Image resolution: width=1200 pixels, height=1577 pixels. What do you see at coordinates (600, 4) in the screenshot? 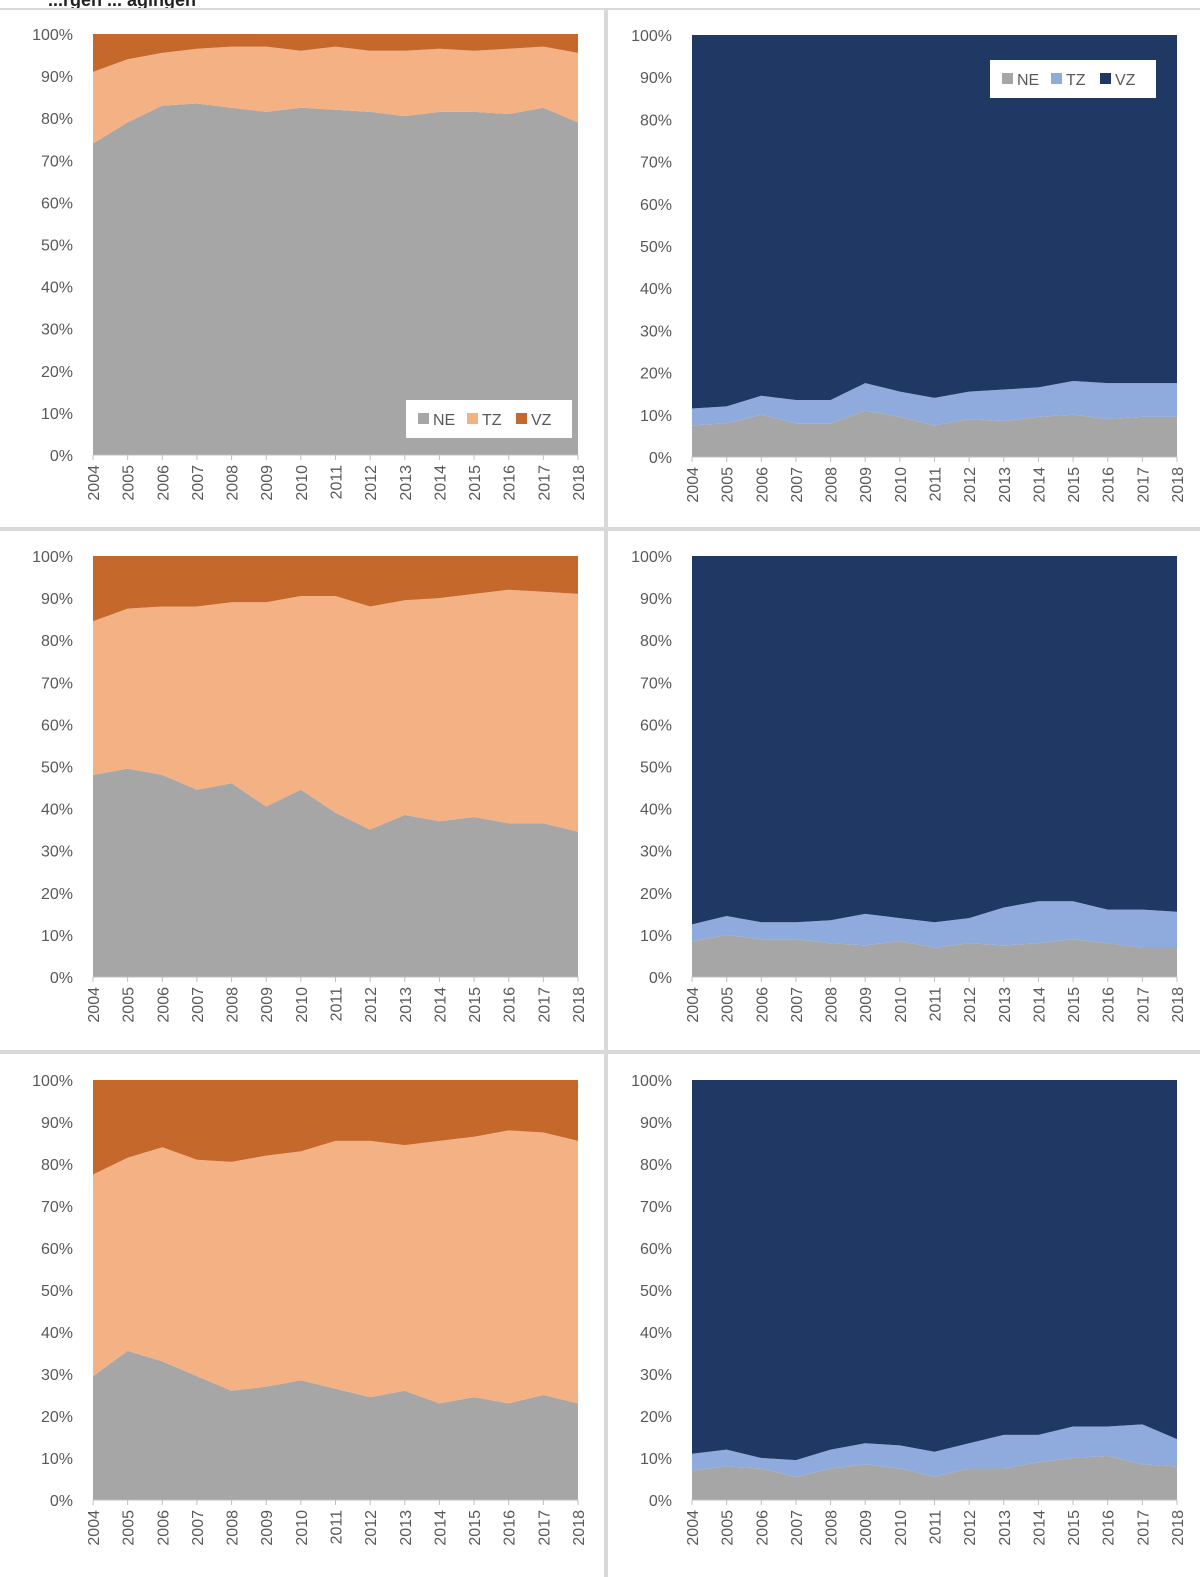
I see `title-strip: ...rgen ... agingen` at bounding box center [600, 4].